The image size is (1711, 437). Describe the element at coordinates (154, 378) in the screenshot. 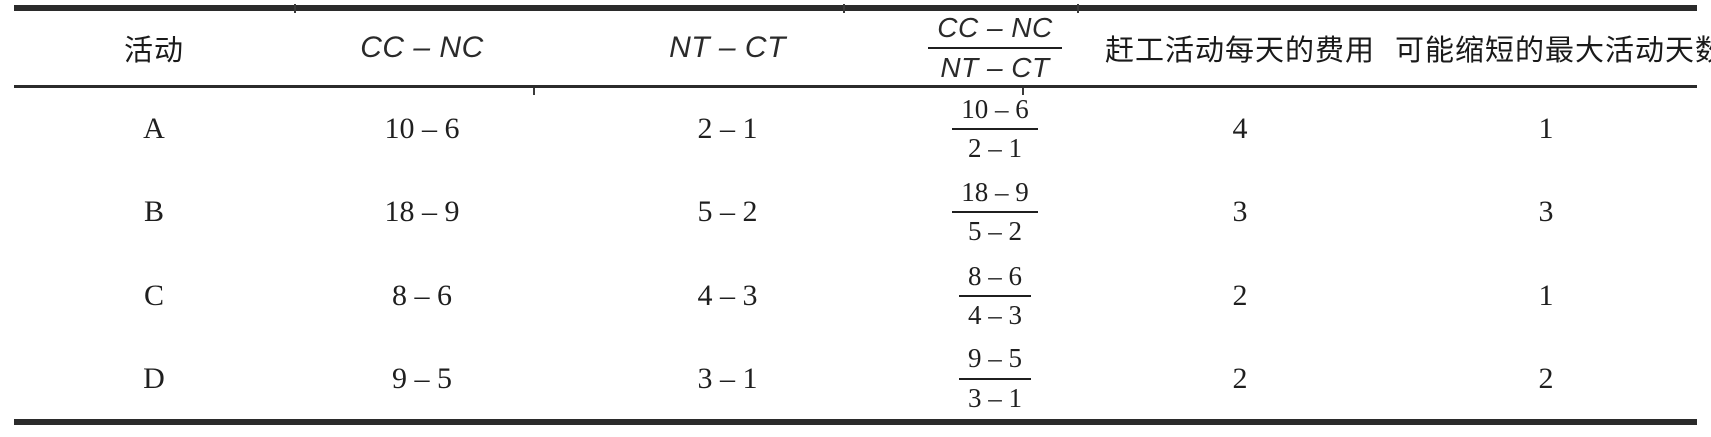

I see `cell-activity: D` at that location.